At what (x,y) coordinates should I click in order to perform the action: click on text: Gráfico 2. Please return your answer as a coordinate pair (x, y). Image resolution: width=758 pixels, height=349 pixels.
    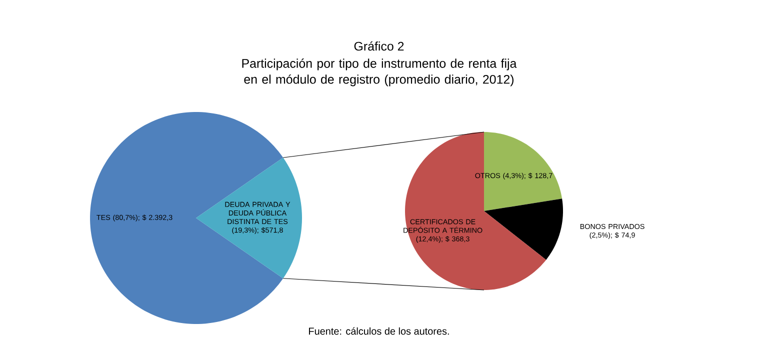
    Looking at the image, I should click on (379, 46).